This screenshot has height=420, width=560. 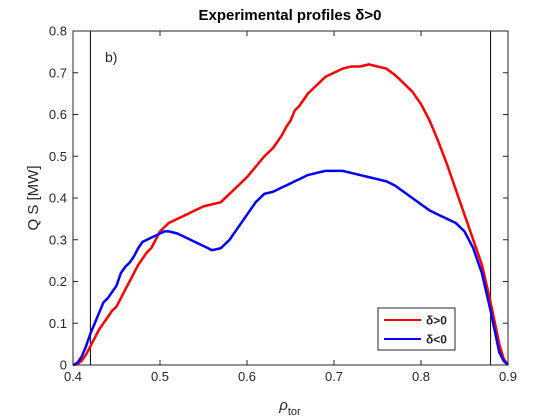 I want to click on x-tick-label: 0.7, so click(x=334, y=376).